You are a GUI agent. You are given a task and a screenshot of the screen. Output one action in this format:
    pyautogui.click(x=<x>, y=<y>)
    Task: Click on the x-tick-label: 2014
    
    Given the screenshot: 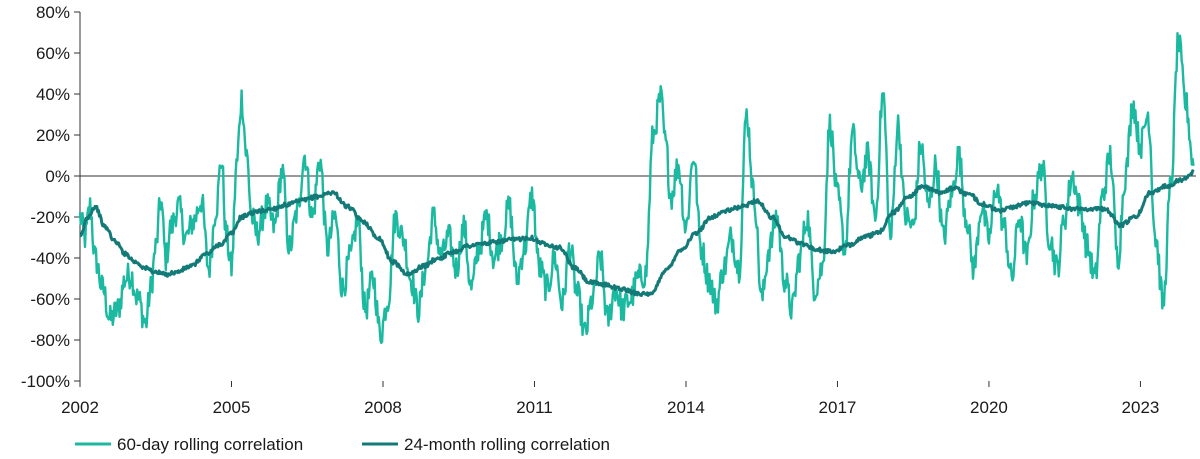 What is the action you would take?
    pyautogui.click(x=686, y=407)
    